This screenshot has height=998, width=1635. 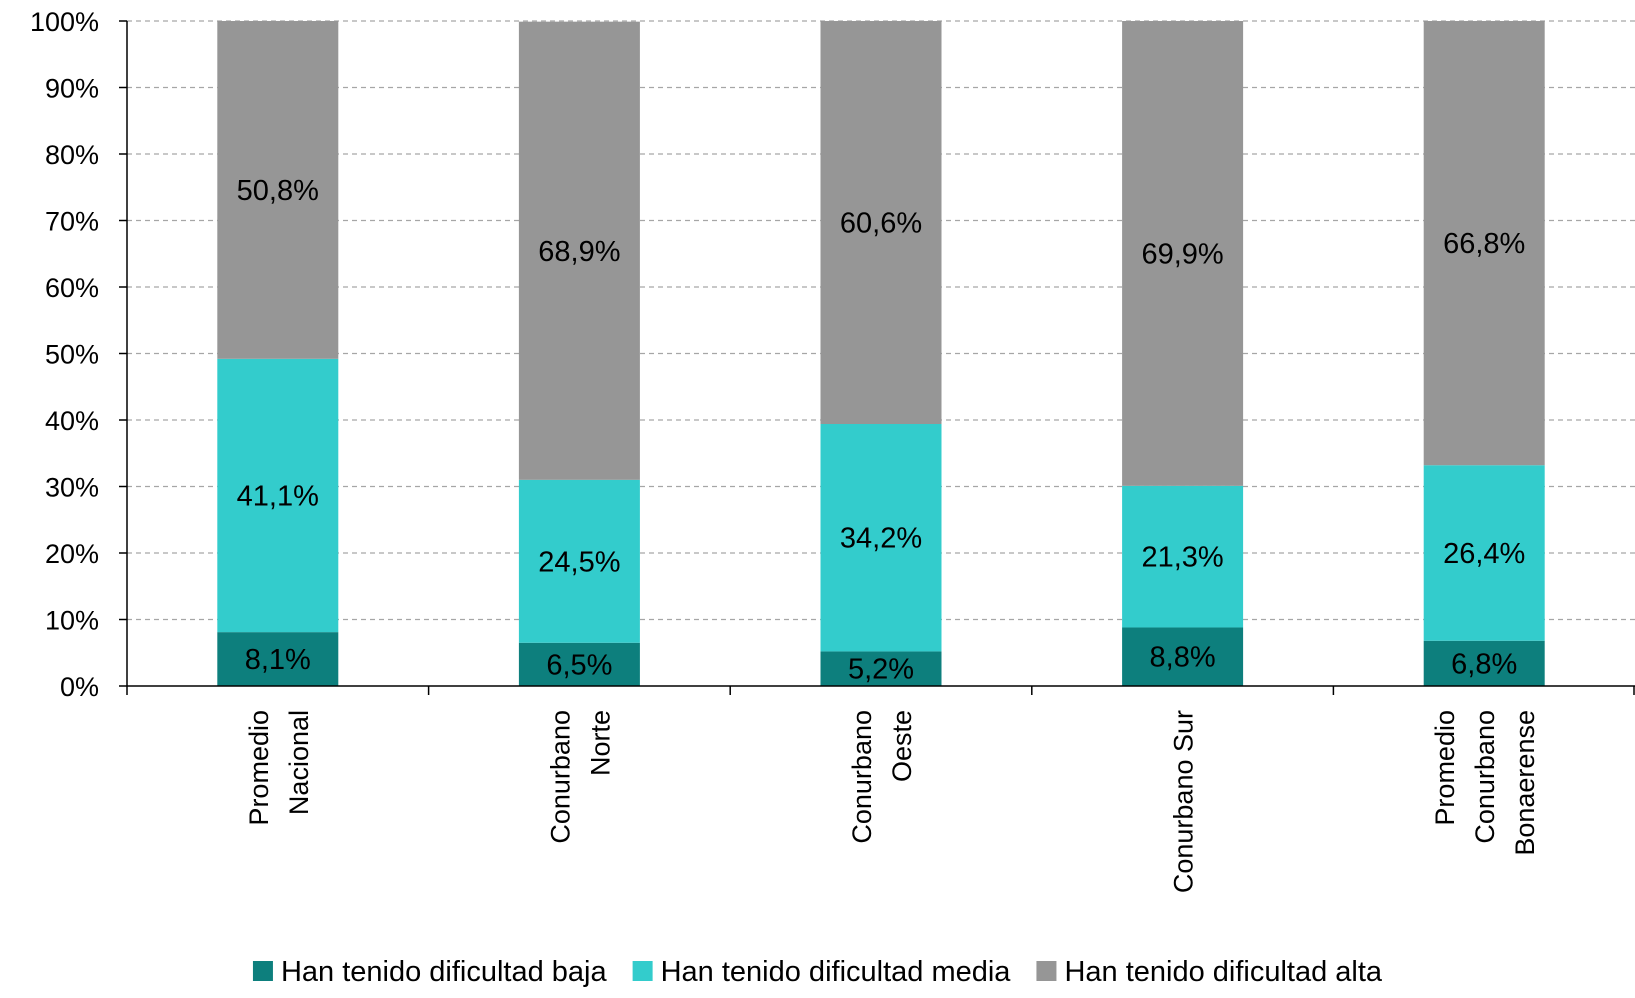 I want to click on data-label: 8,1%, so click(x=278, y=660).